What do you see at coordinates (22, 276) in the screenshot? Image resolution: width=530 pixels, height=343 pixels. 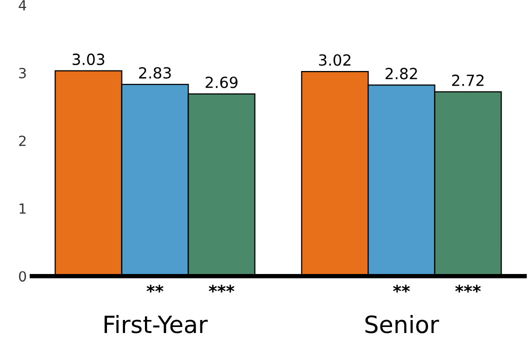 I see `y-tick-label: 0` at bounding box center [22, 276].